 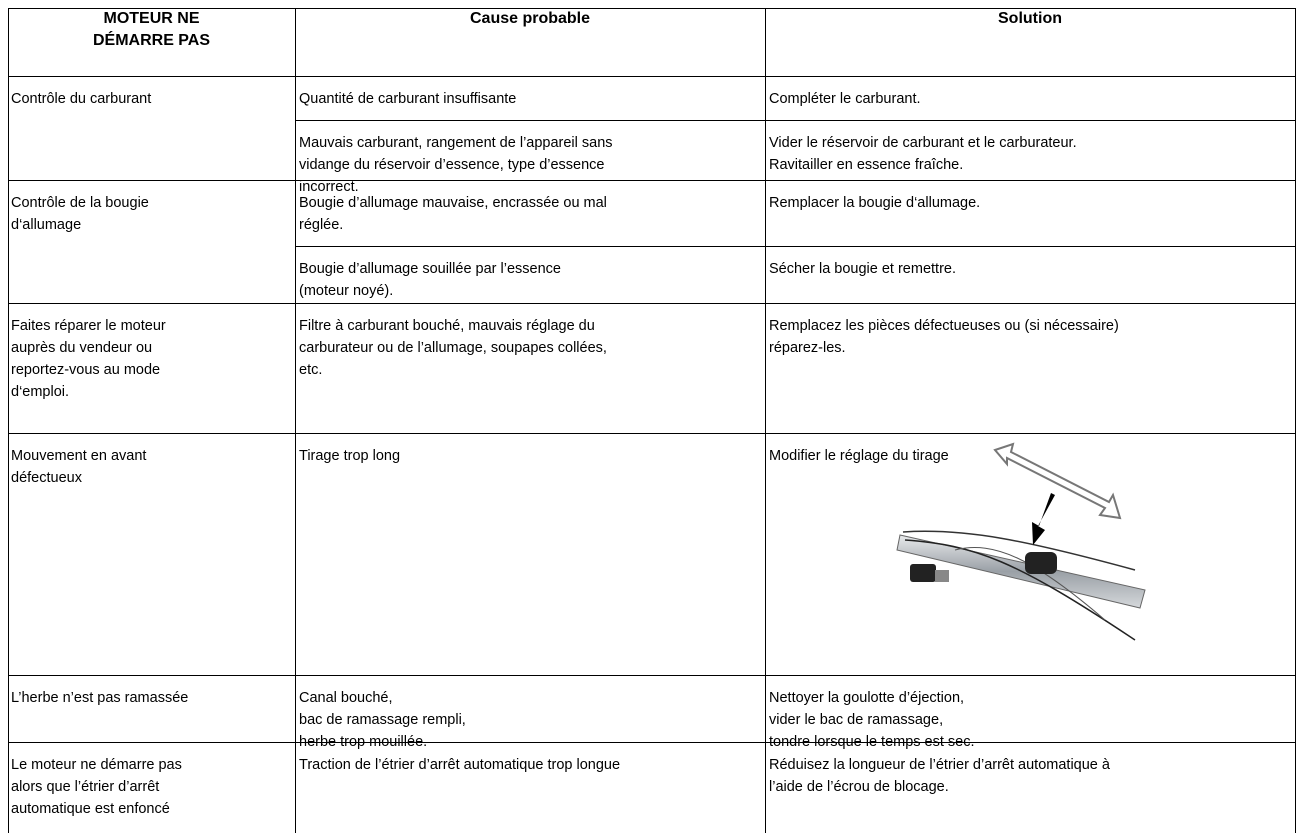 I want to click on text-line: Ravitailler en essence fraîche., so click(x=866, y=165).